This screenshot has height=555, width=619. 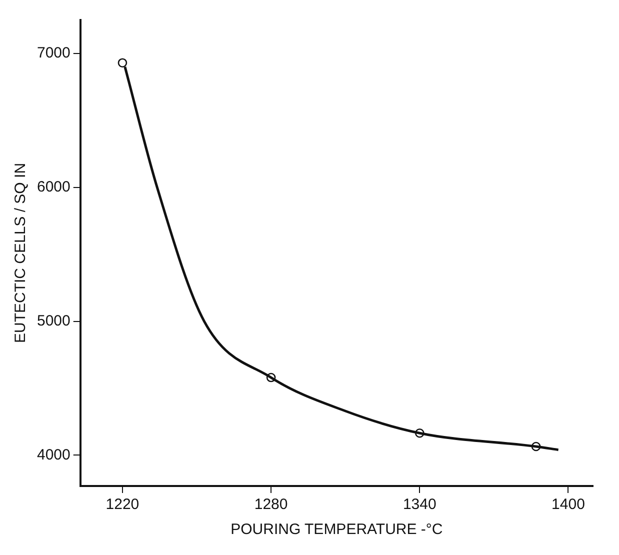 I want to click on x-tick-label: 1220, so click(x=123, y=505).